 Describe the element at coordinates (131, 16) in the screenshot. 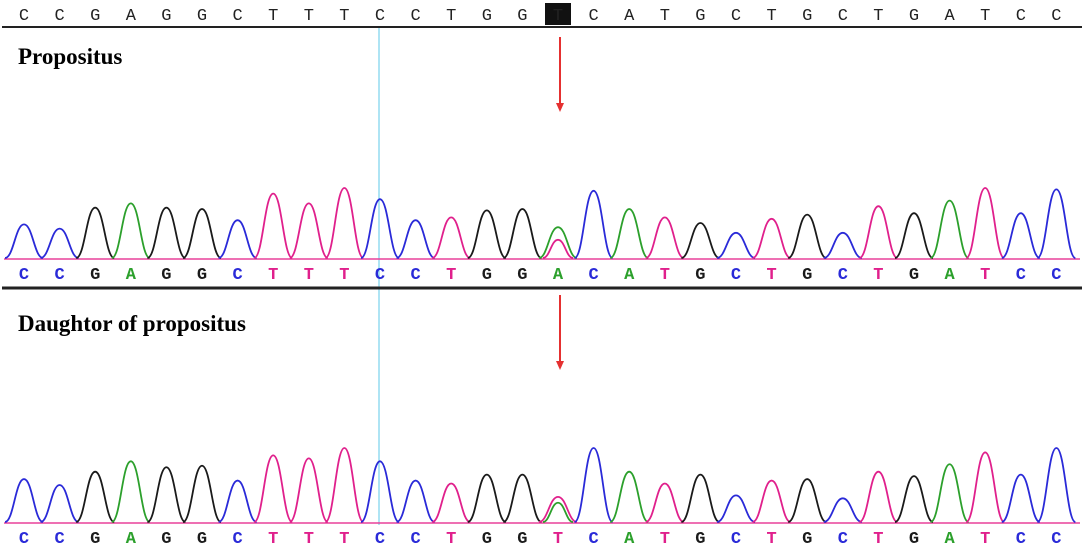

I see `reference-base: A` at that location.